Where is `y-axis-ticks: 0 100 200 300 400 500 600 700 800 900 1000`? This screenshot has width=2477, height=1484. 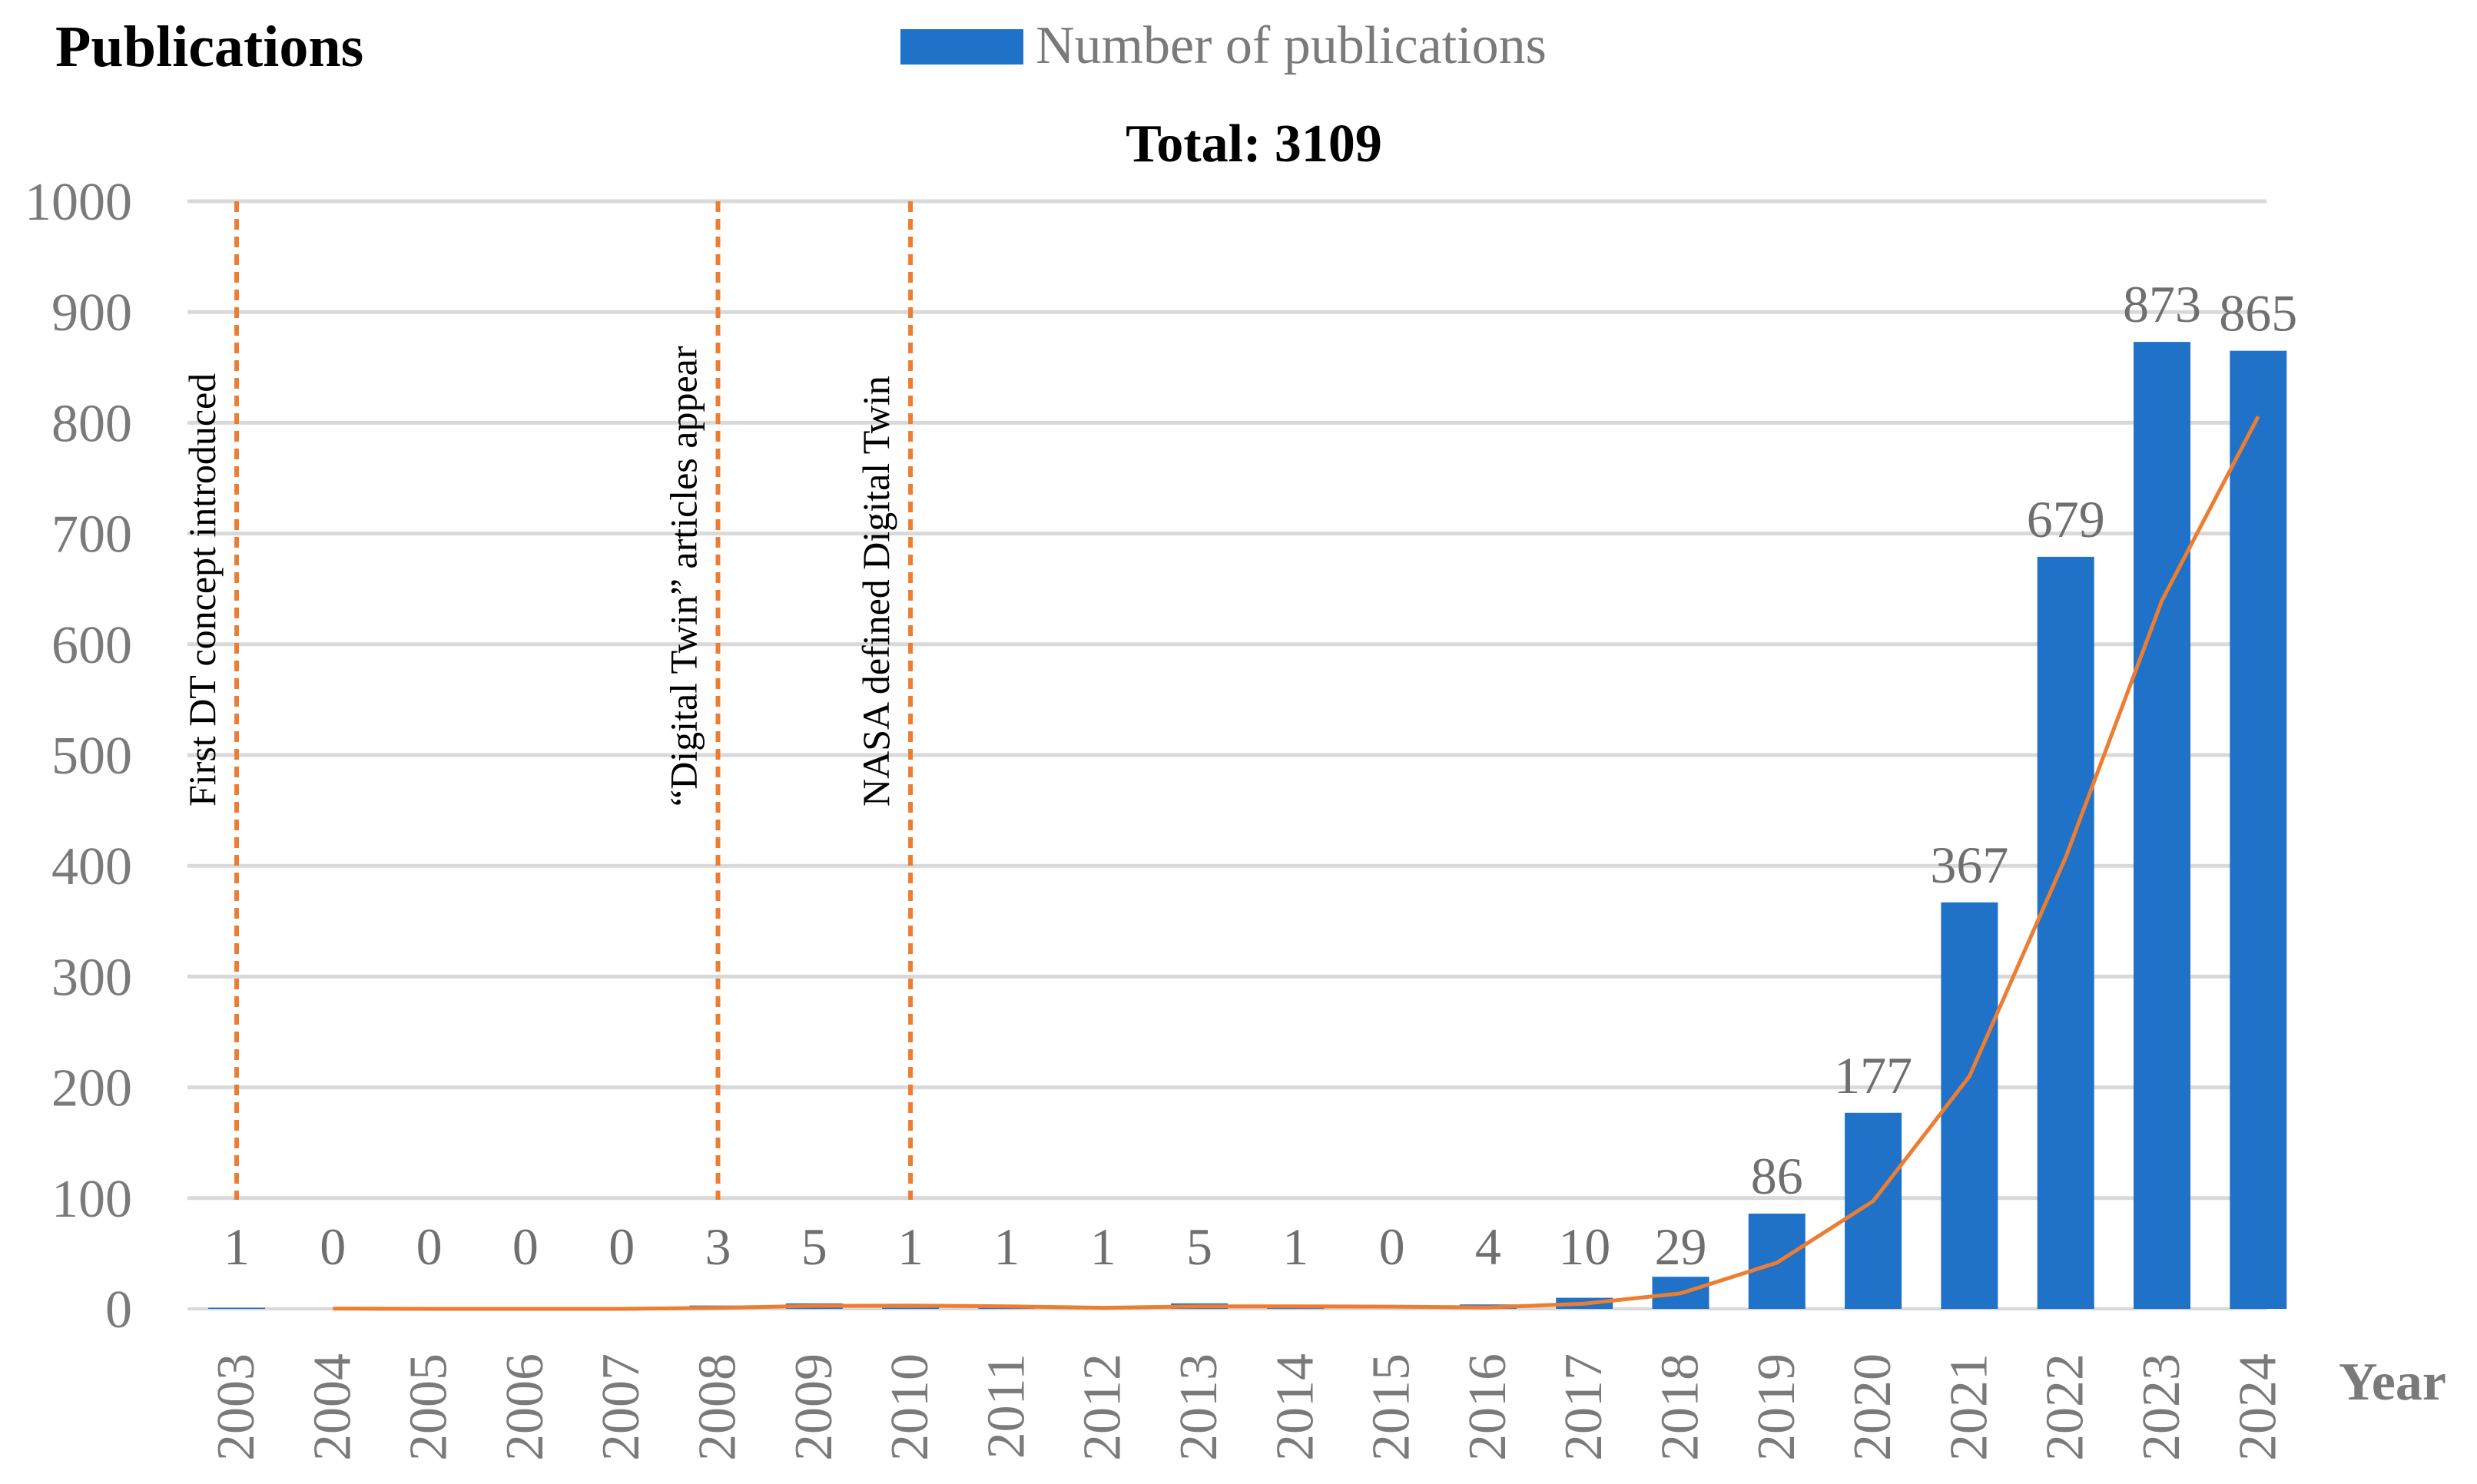 y-axis-ticks: 0 100 200 300 400 500 600 700 800 900 1000 is located at coordinates (78, 756).